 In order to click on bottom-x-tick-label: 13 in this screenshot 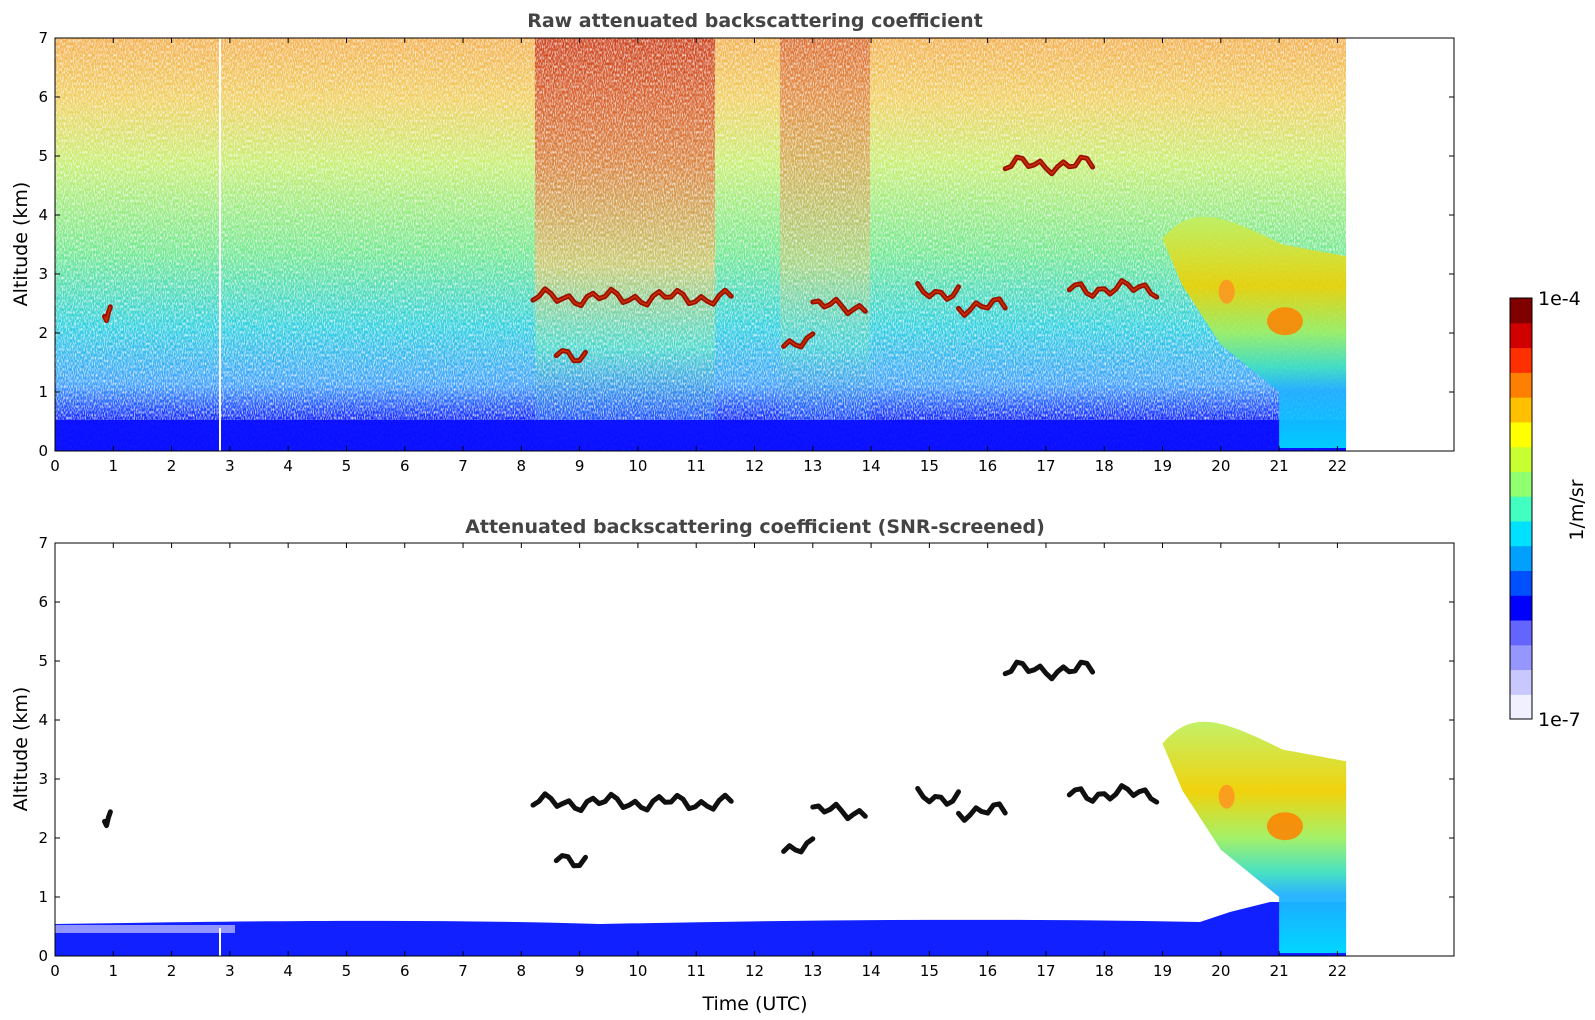, I will do `click(812, 971)`.